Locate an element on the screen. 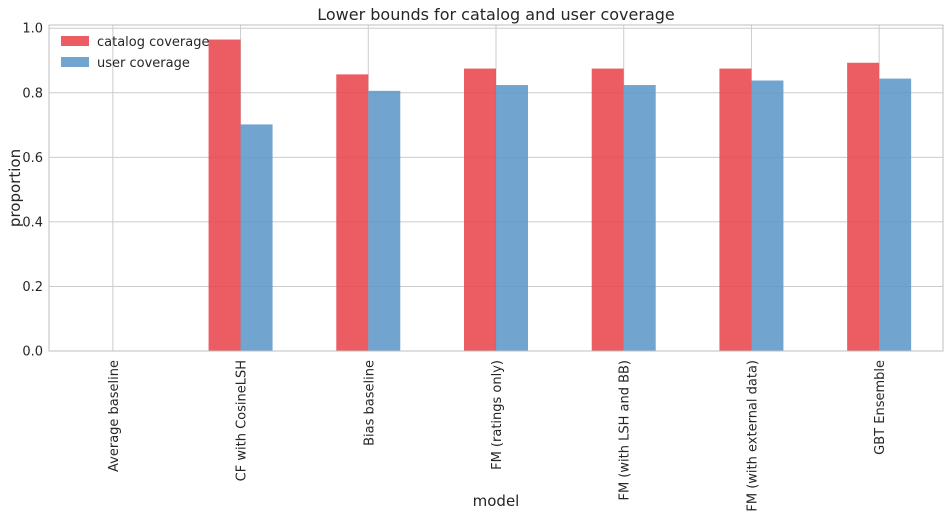  y-tick-labels: 0.0 0.2 0.4 0.6 0.8 1.0 is located at coordinates (32, 191).